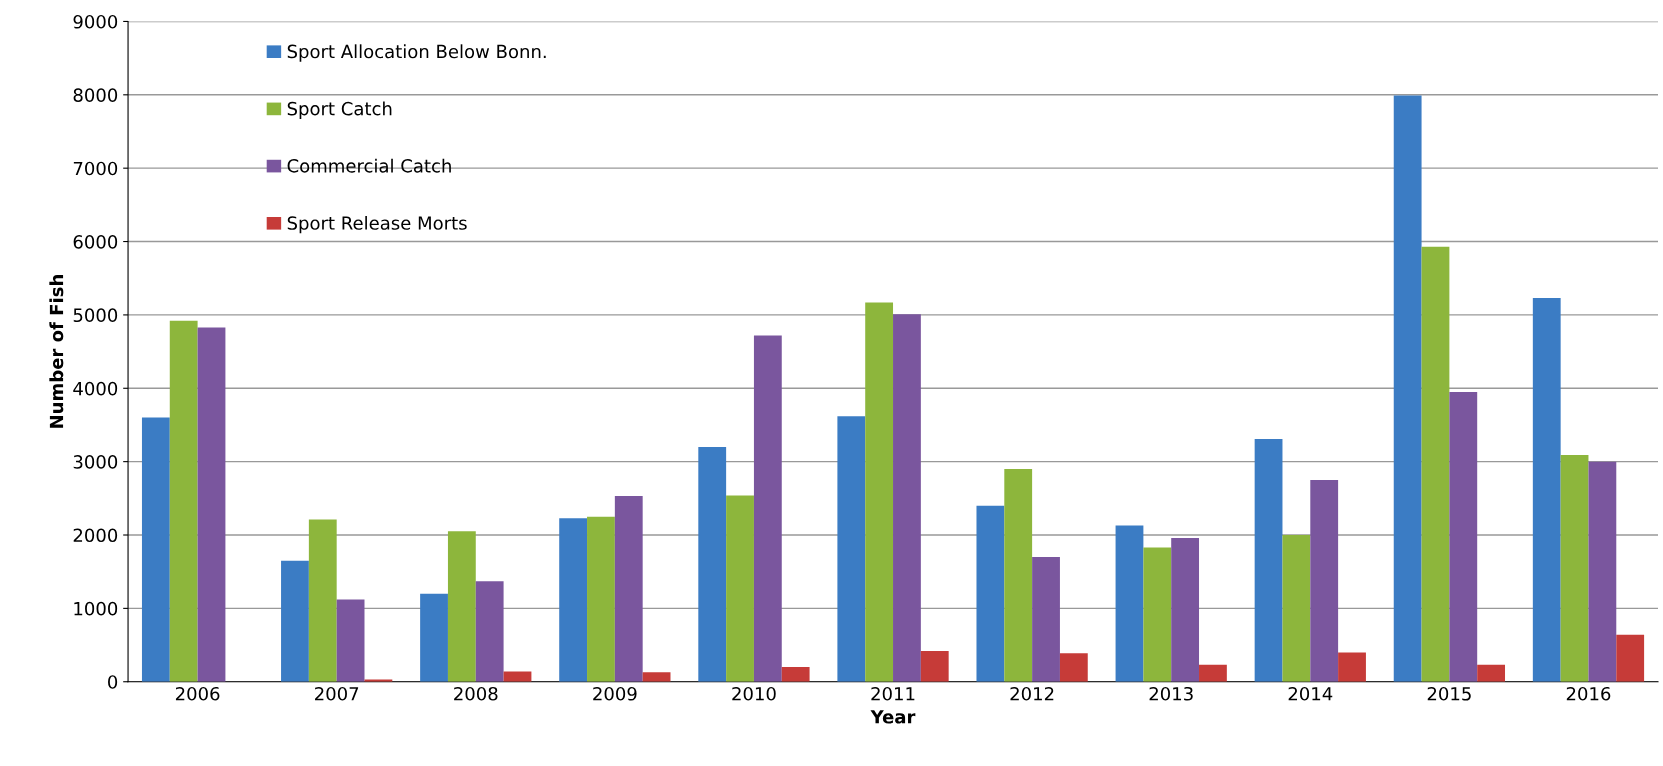 The image size is (1663, 766). I want to click on x-tick-label: 2016, so click(1588, 693).